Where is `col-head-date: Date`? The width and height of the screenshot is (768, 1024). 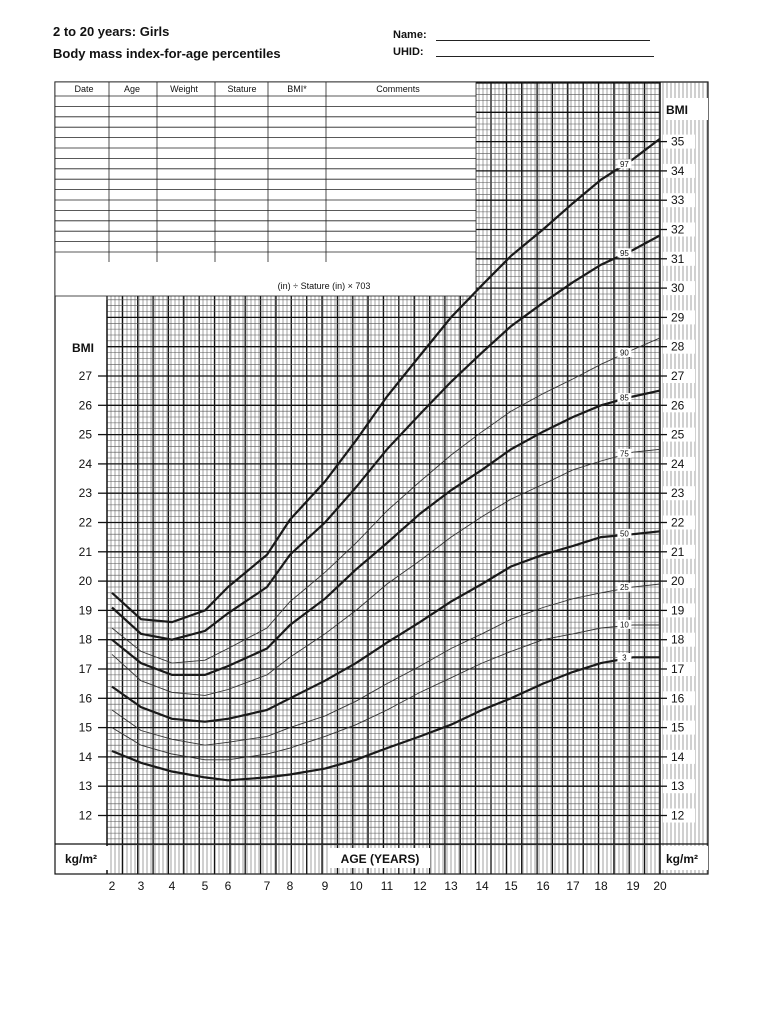
col-head-date: Date is located at coordinates (83, 89).